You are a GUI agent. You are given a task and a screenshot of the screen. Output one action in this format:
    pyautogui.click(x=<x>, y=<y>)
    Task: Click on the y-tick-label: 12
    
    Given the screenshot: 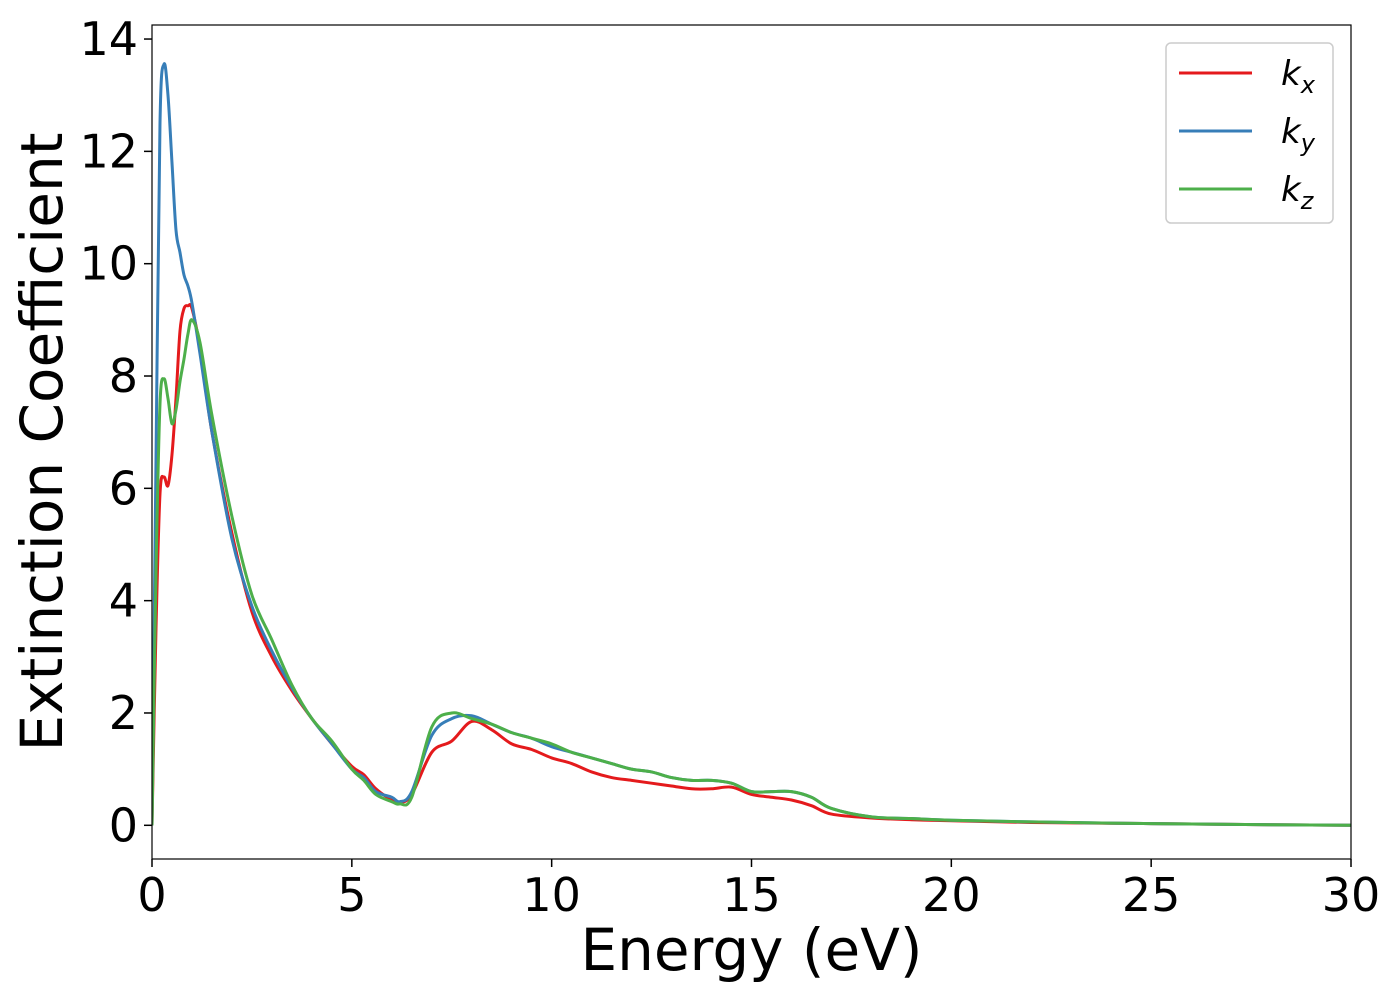 What is the action you would take?
    pyautogui.click(x=108, y=151)
    